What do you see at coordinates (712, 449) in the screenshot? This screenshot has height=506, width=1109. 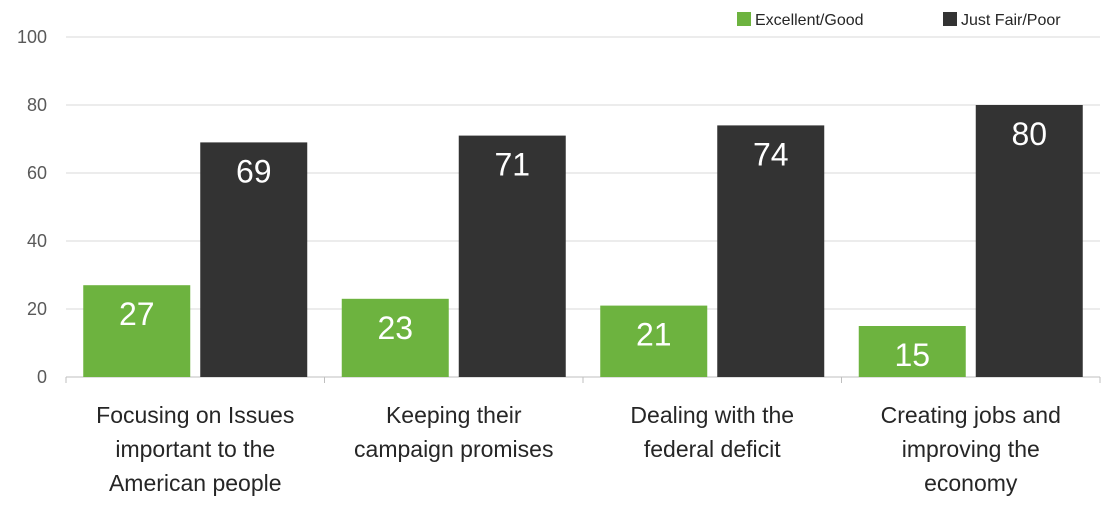 I see `category-label-line: federal deficit` at bounding box center [712, 449].